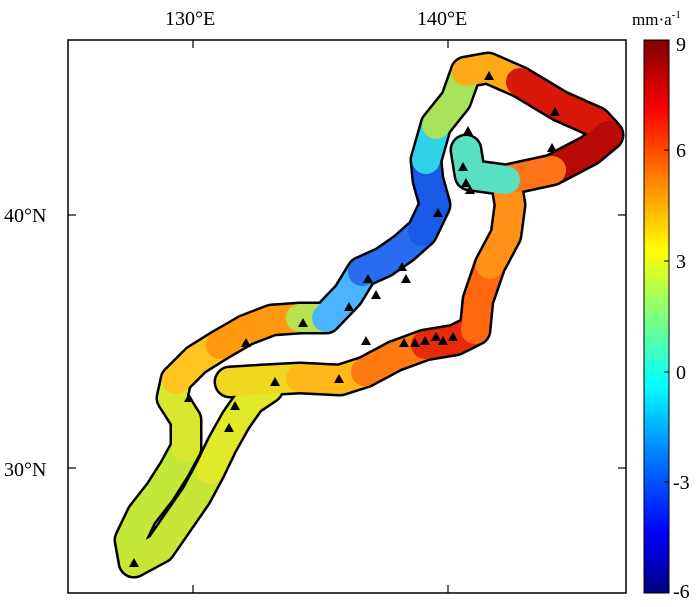 This screenshot has height=607, width=700. I want to click on colorbar-label-minus3: -3, so click(681, 483).